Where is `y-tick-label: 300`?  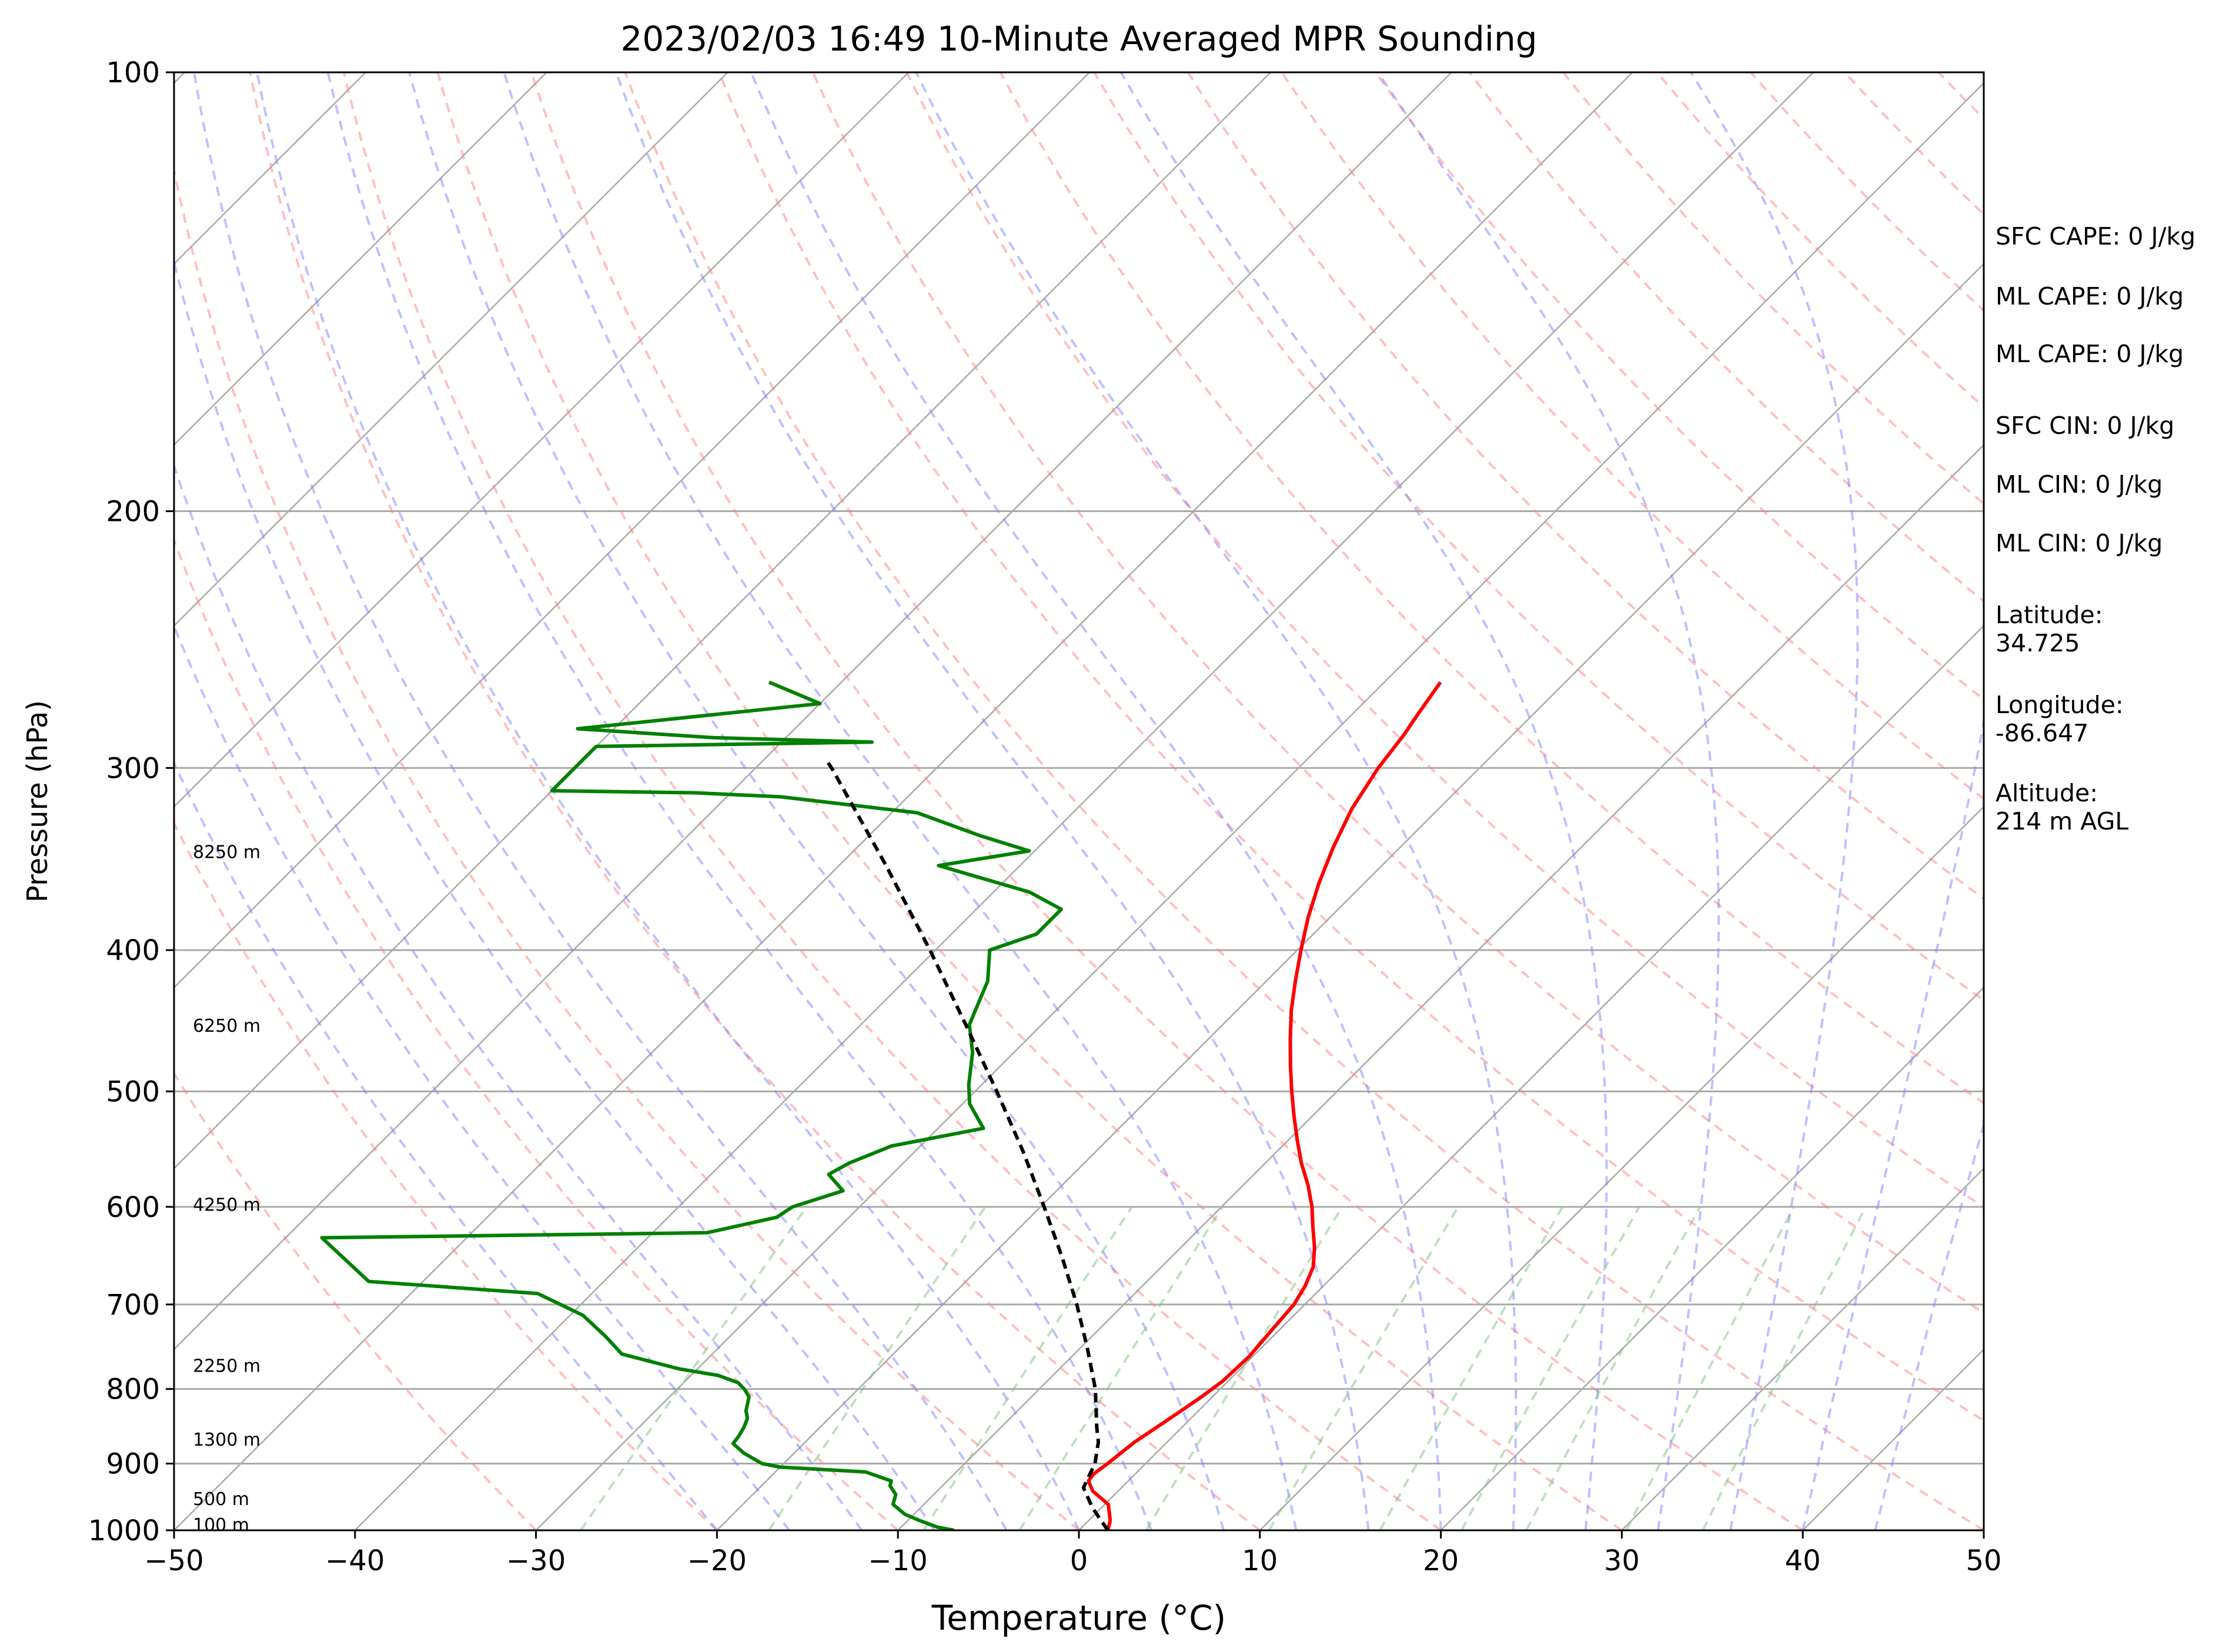 y-tick-label: 300 is located at coordinates (133, 769).